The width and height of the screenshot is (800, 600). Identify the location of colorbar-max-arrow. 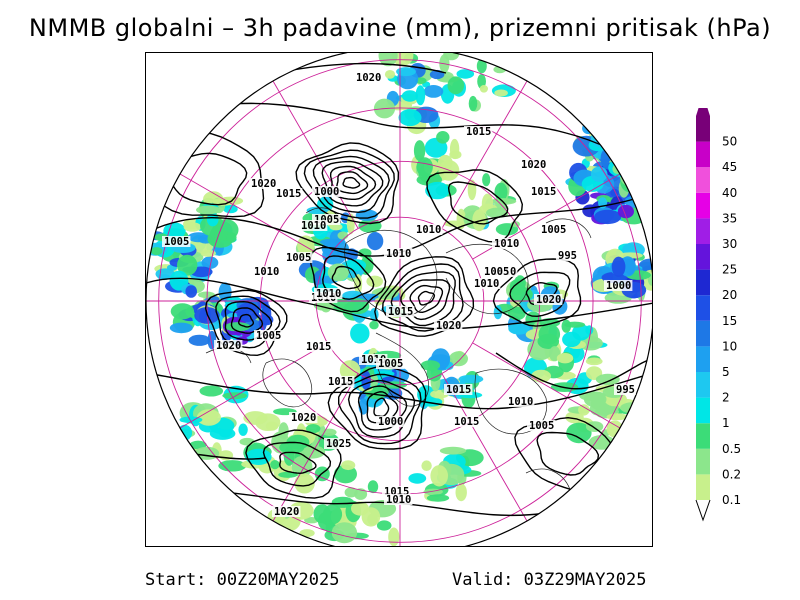
(703, 112).